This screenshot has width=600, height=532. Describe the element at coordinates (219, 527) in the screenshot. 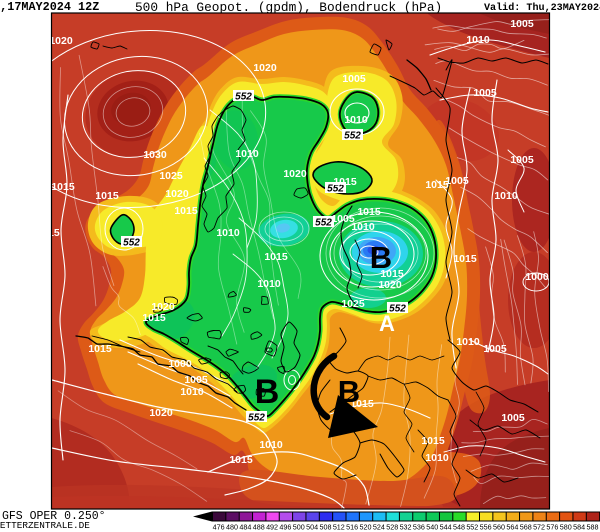

I see `svg-text: 476` at that location.